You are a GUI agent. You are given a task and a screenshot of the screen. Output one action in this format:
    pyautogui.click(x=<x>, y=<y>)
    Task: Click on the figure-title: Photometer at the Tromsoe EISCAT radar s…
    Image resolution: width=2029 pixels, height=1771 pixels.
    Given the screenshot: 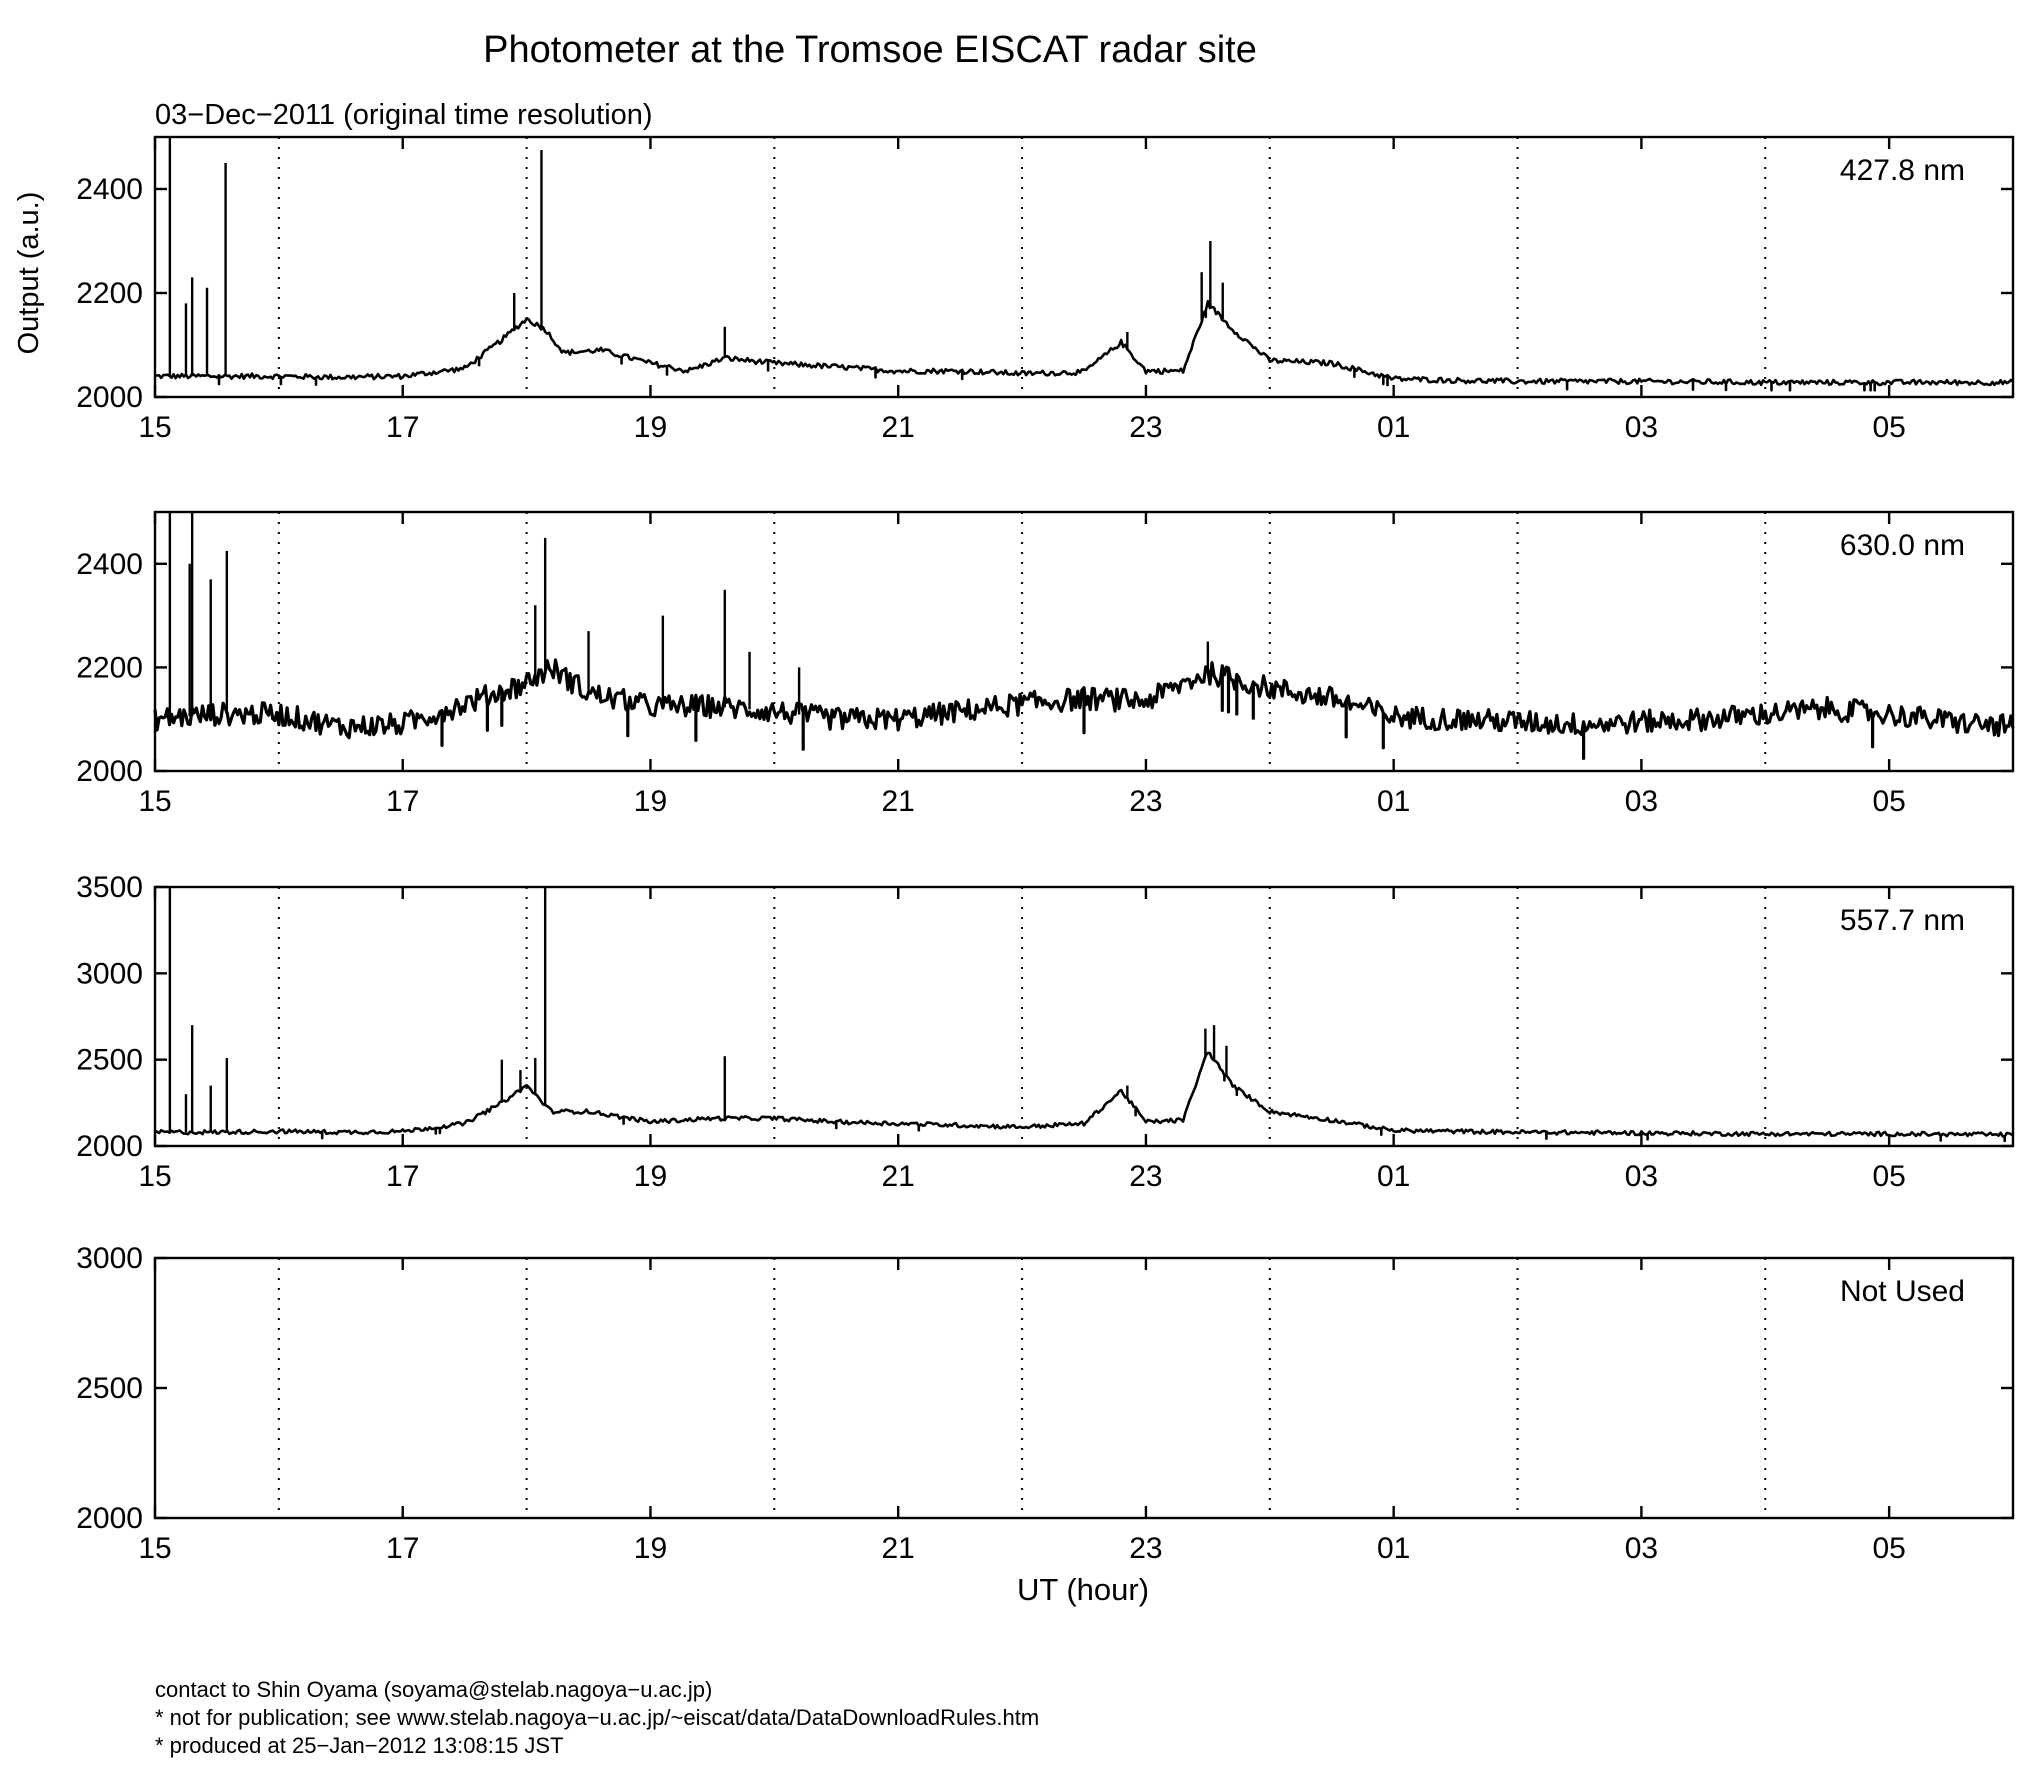 What is the action you would take?
    pyautogui.click(x=870, y=50)
    